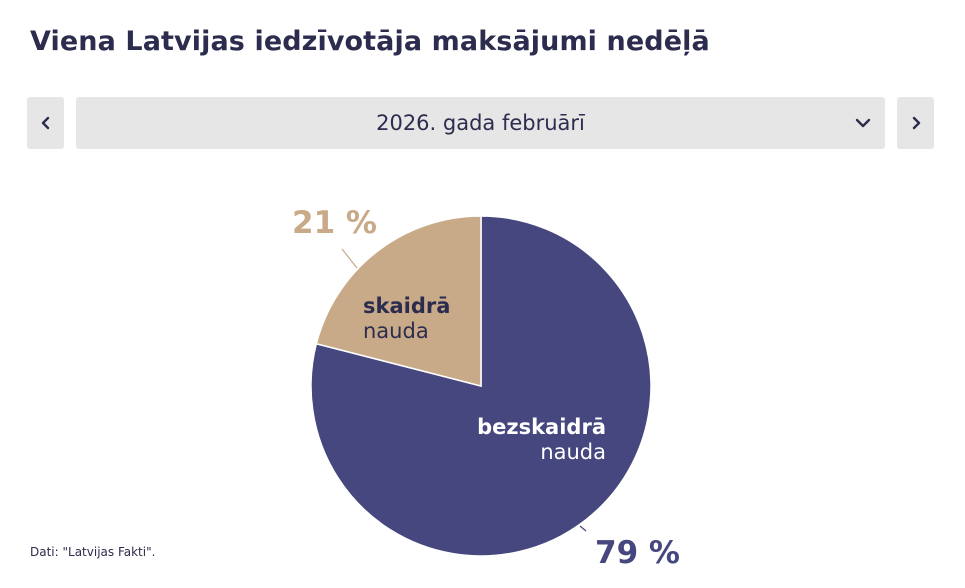 The height and width of the screenshot is (588, 965). Describe the element at coordinates (334, 223) in the screenshot. I see `slice-value-label-1: 21 %` at that location.